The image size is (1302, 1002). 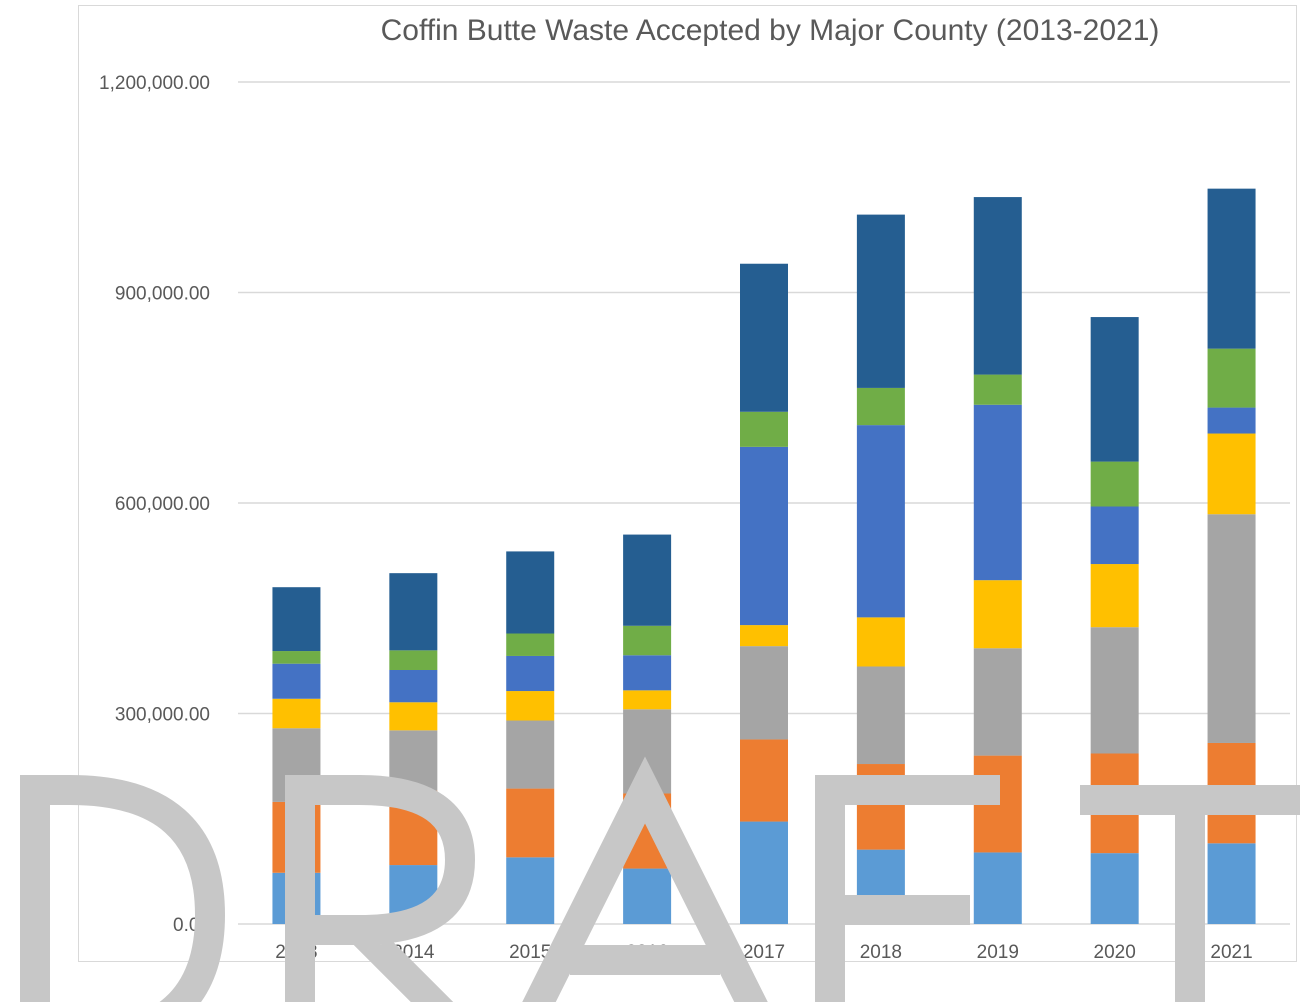 I want to click on watermark-letter-t, so click(x=1190, y=893).